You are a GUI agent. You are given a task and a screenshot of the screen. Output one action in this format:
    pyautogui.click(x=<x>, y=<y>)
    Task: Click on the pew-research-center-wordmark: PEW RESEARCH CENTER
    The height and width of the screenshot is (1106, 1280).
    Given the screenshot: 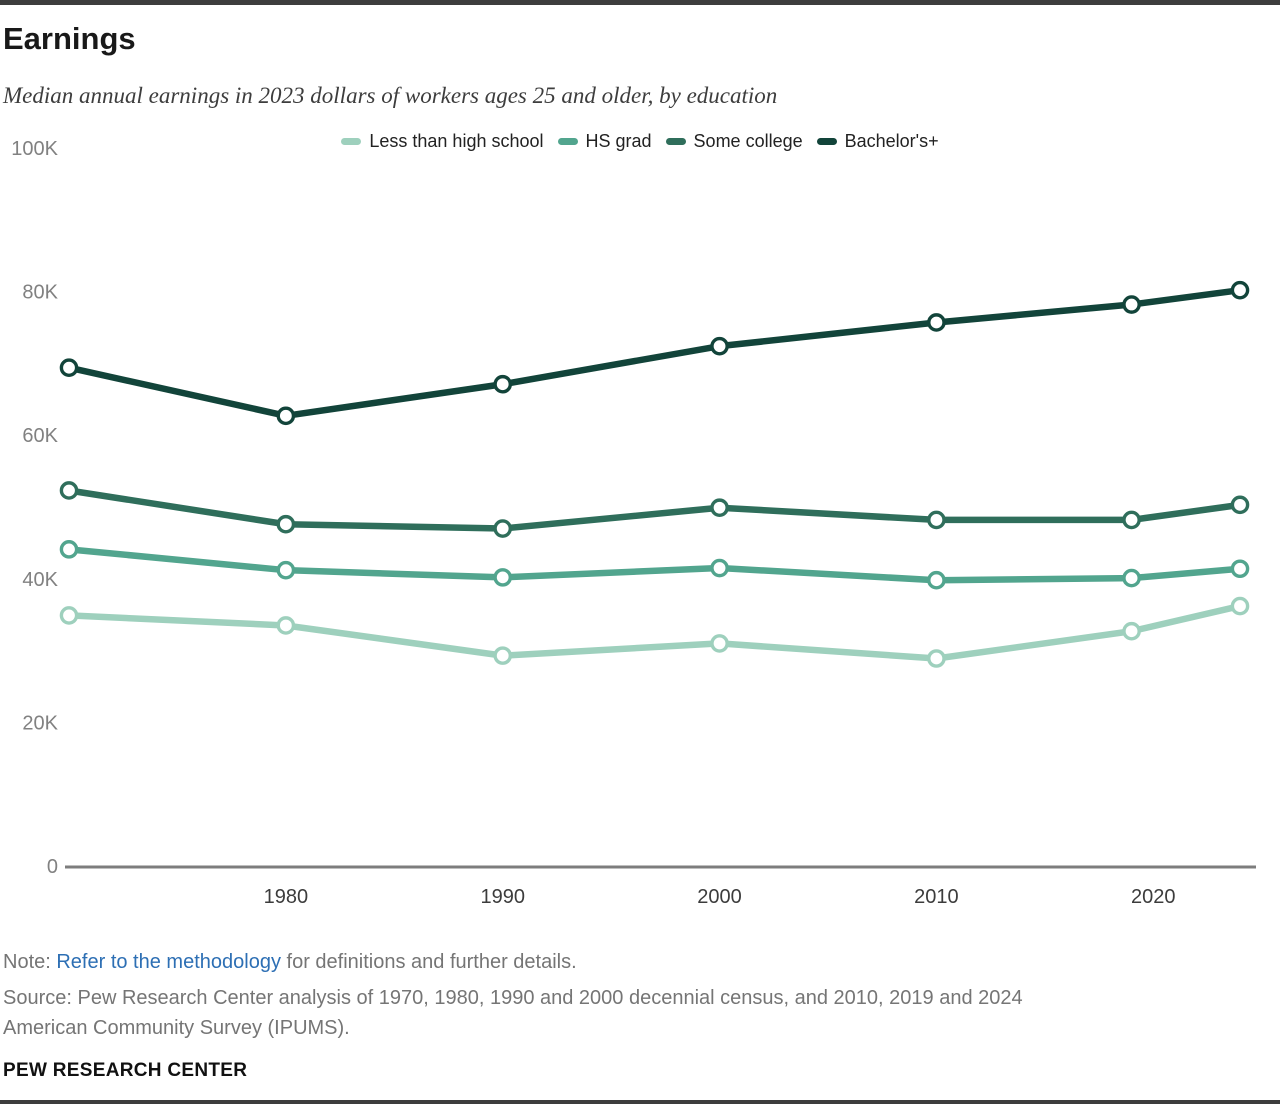 What is the action you would take?
    pyautogui.click(x=125, y=1070)
    